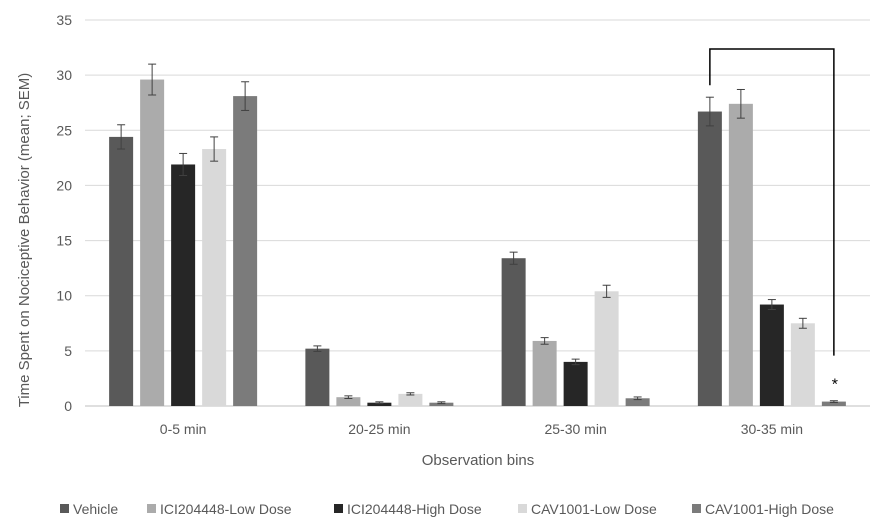 The height and width of the screenshot is (518, 870). I want to click on x-tick-label: 20-25 min, so click(379, 429).